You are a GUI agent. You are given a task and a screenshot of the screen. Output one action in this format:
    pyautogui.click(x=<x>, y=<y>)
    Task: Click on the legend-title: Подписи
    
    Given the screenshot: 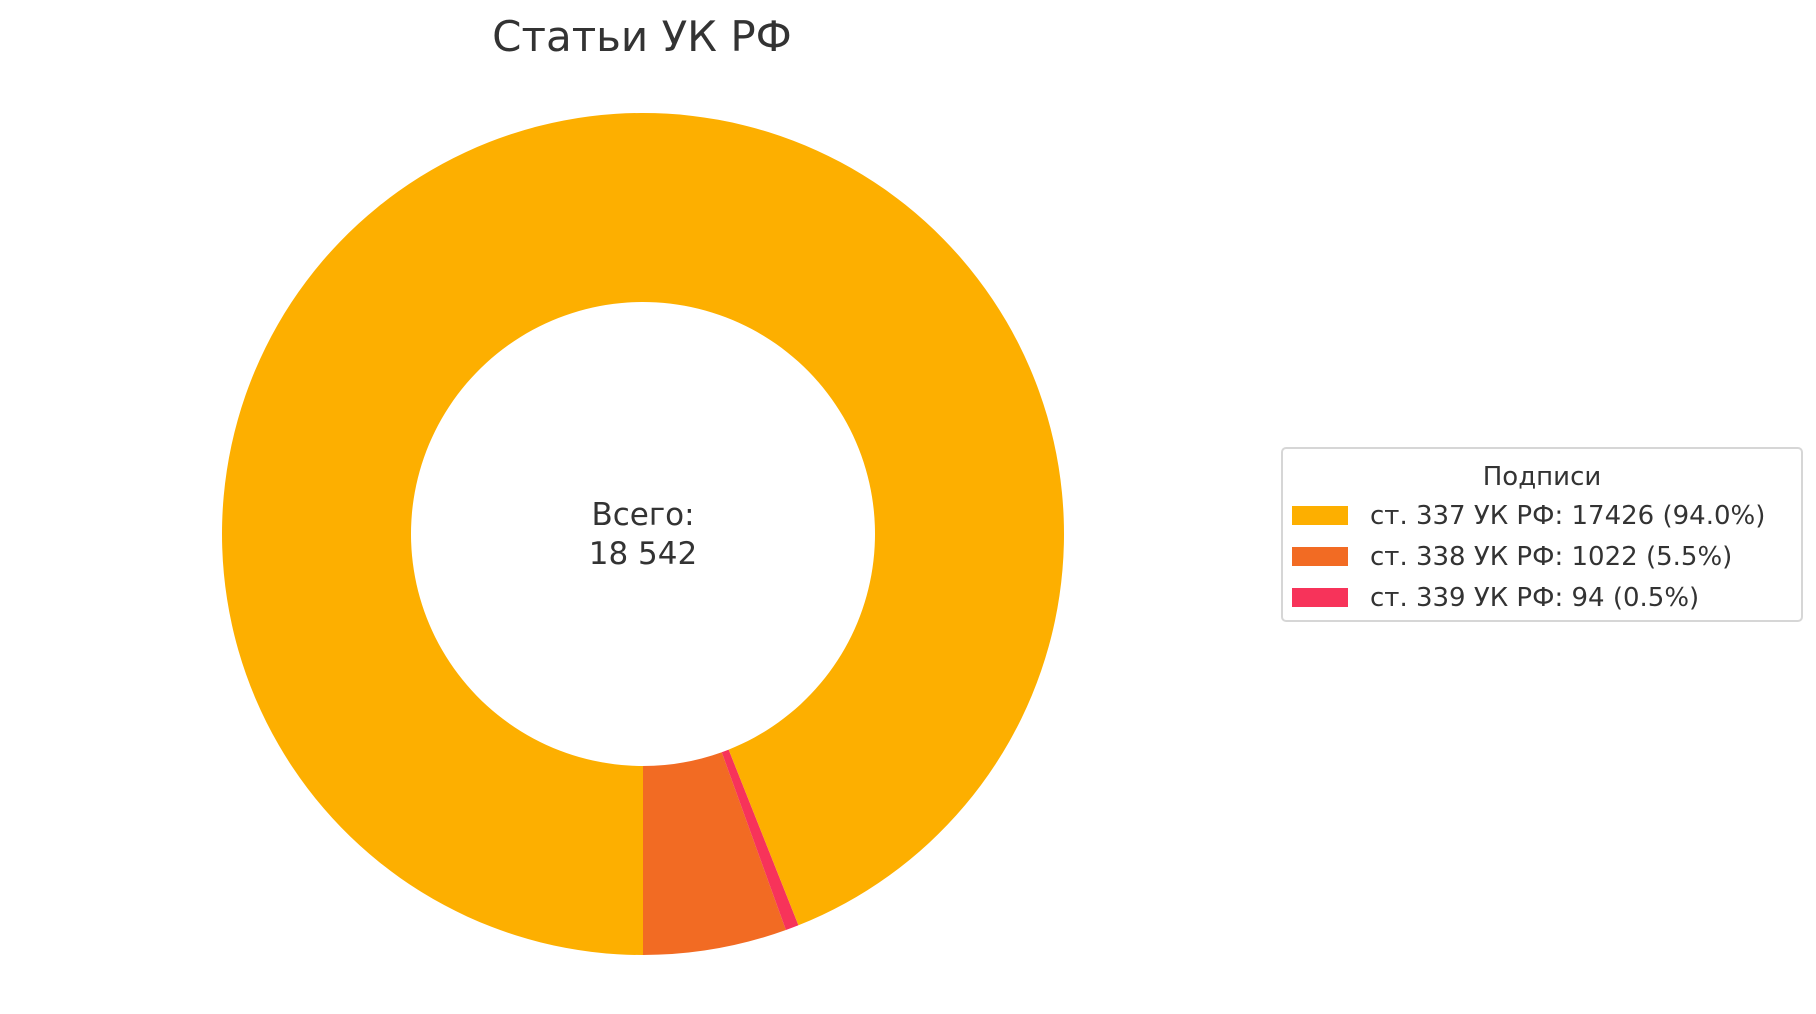 What is the action you would take?
    pyautogui.click(x=1542, y=477)
    